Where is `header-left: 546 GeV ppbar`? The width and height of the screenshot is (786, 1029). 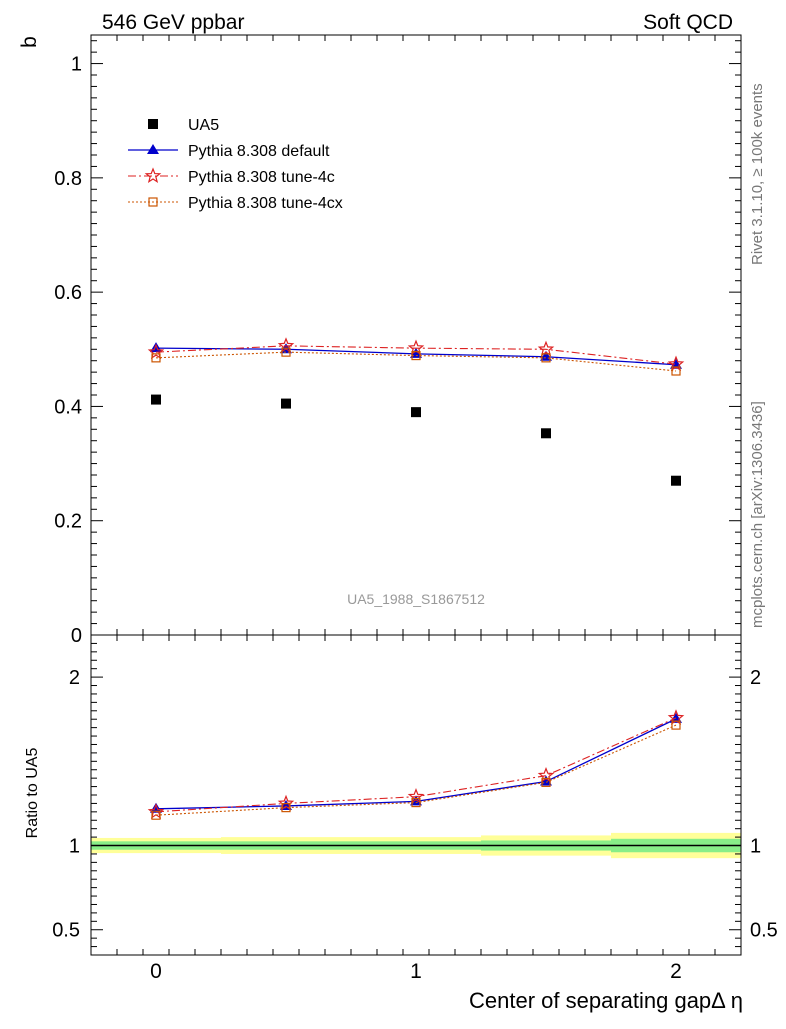 header-left: 546 GeV ppbar is located at coordinates (173, 22).